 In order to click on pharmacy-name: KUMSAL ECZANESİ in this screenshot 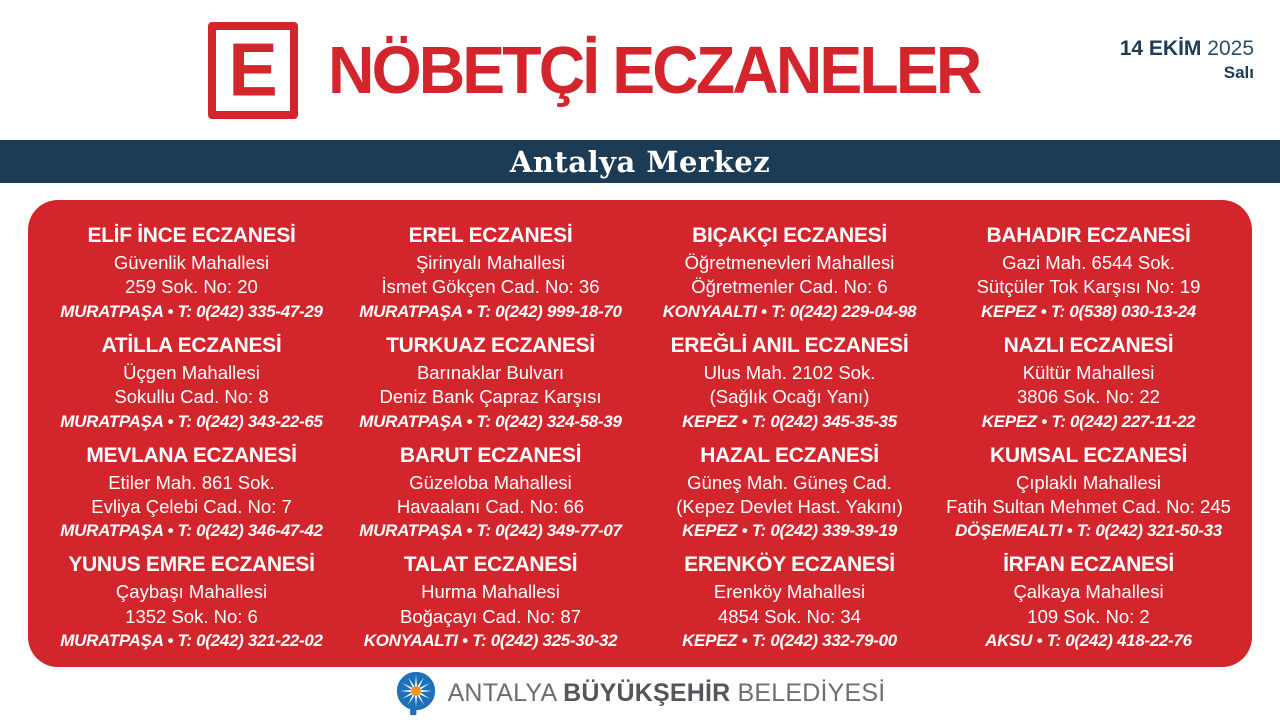, I will do `click(1088, 455)`.